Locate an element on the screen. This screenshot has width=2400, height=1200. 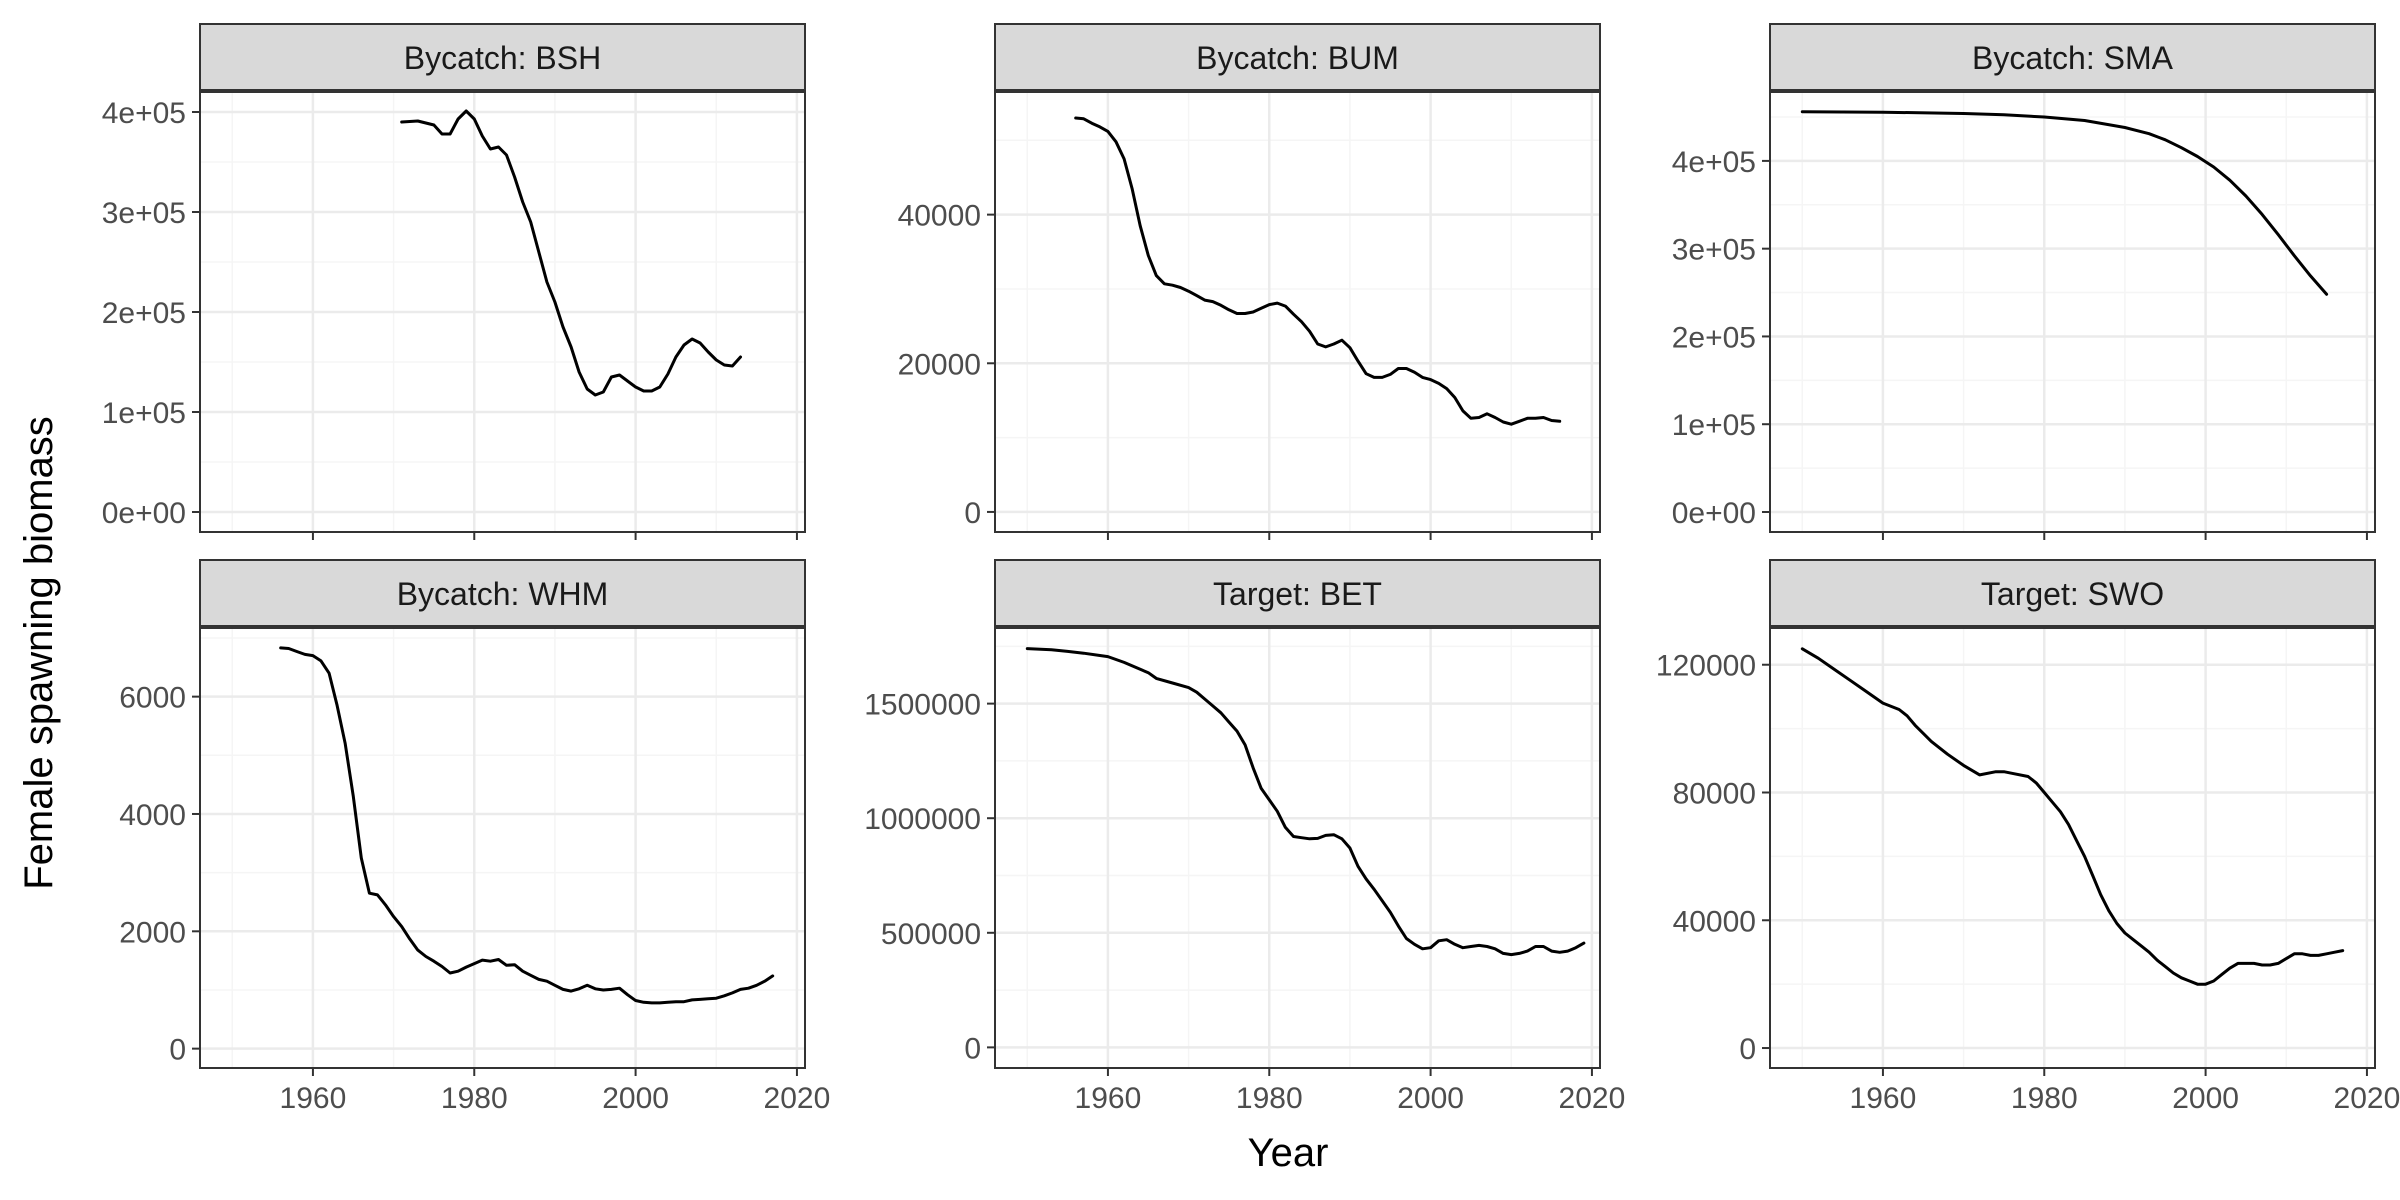
panel-bycatch-bum: Bycatch: BUM 0 20000 40000 is located at coordinates (1249, 281).